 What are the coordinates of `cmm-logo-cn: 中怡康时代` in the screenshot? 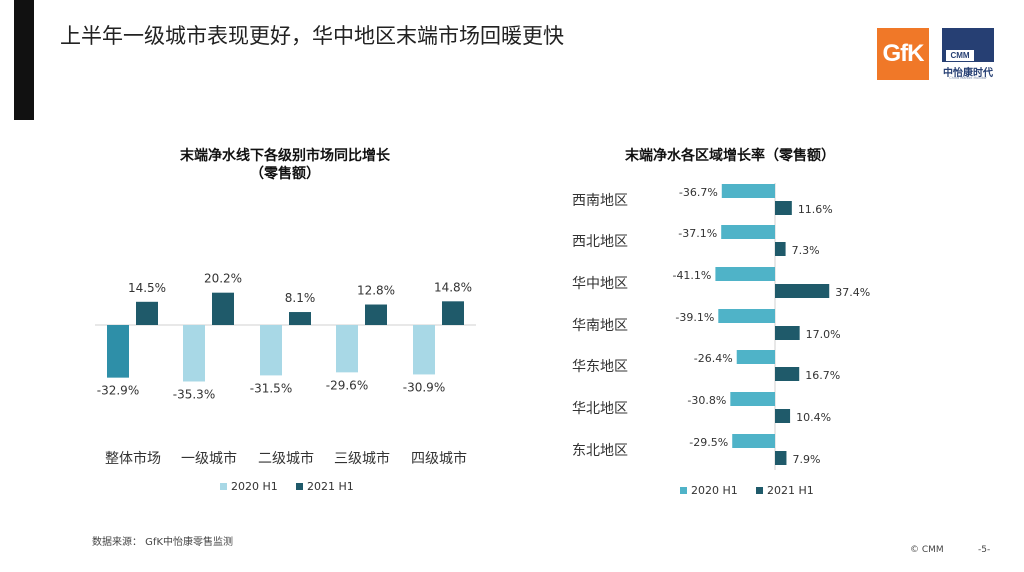 It's located at (968, 73).